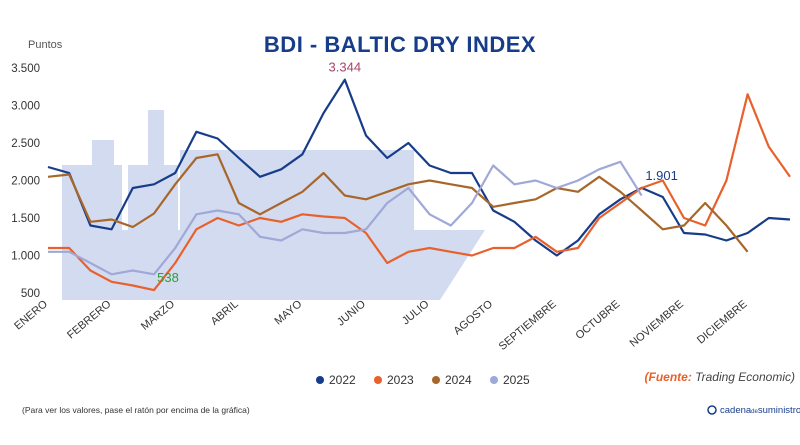  Describe the element at coordinates (754, 412) in the screenshot. I see `logo-part: de` at that location.